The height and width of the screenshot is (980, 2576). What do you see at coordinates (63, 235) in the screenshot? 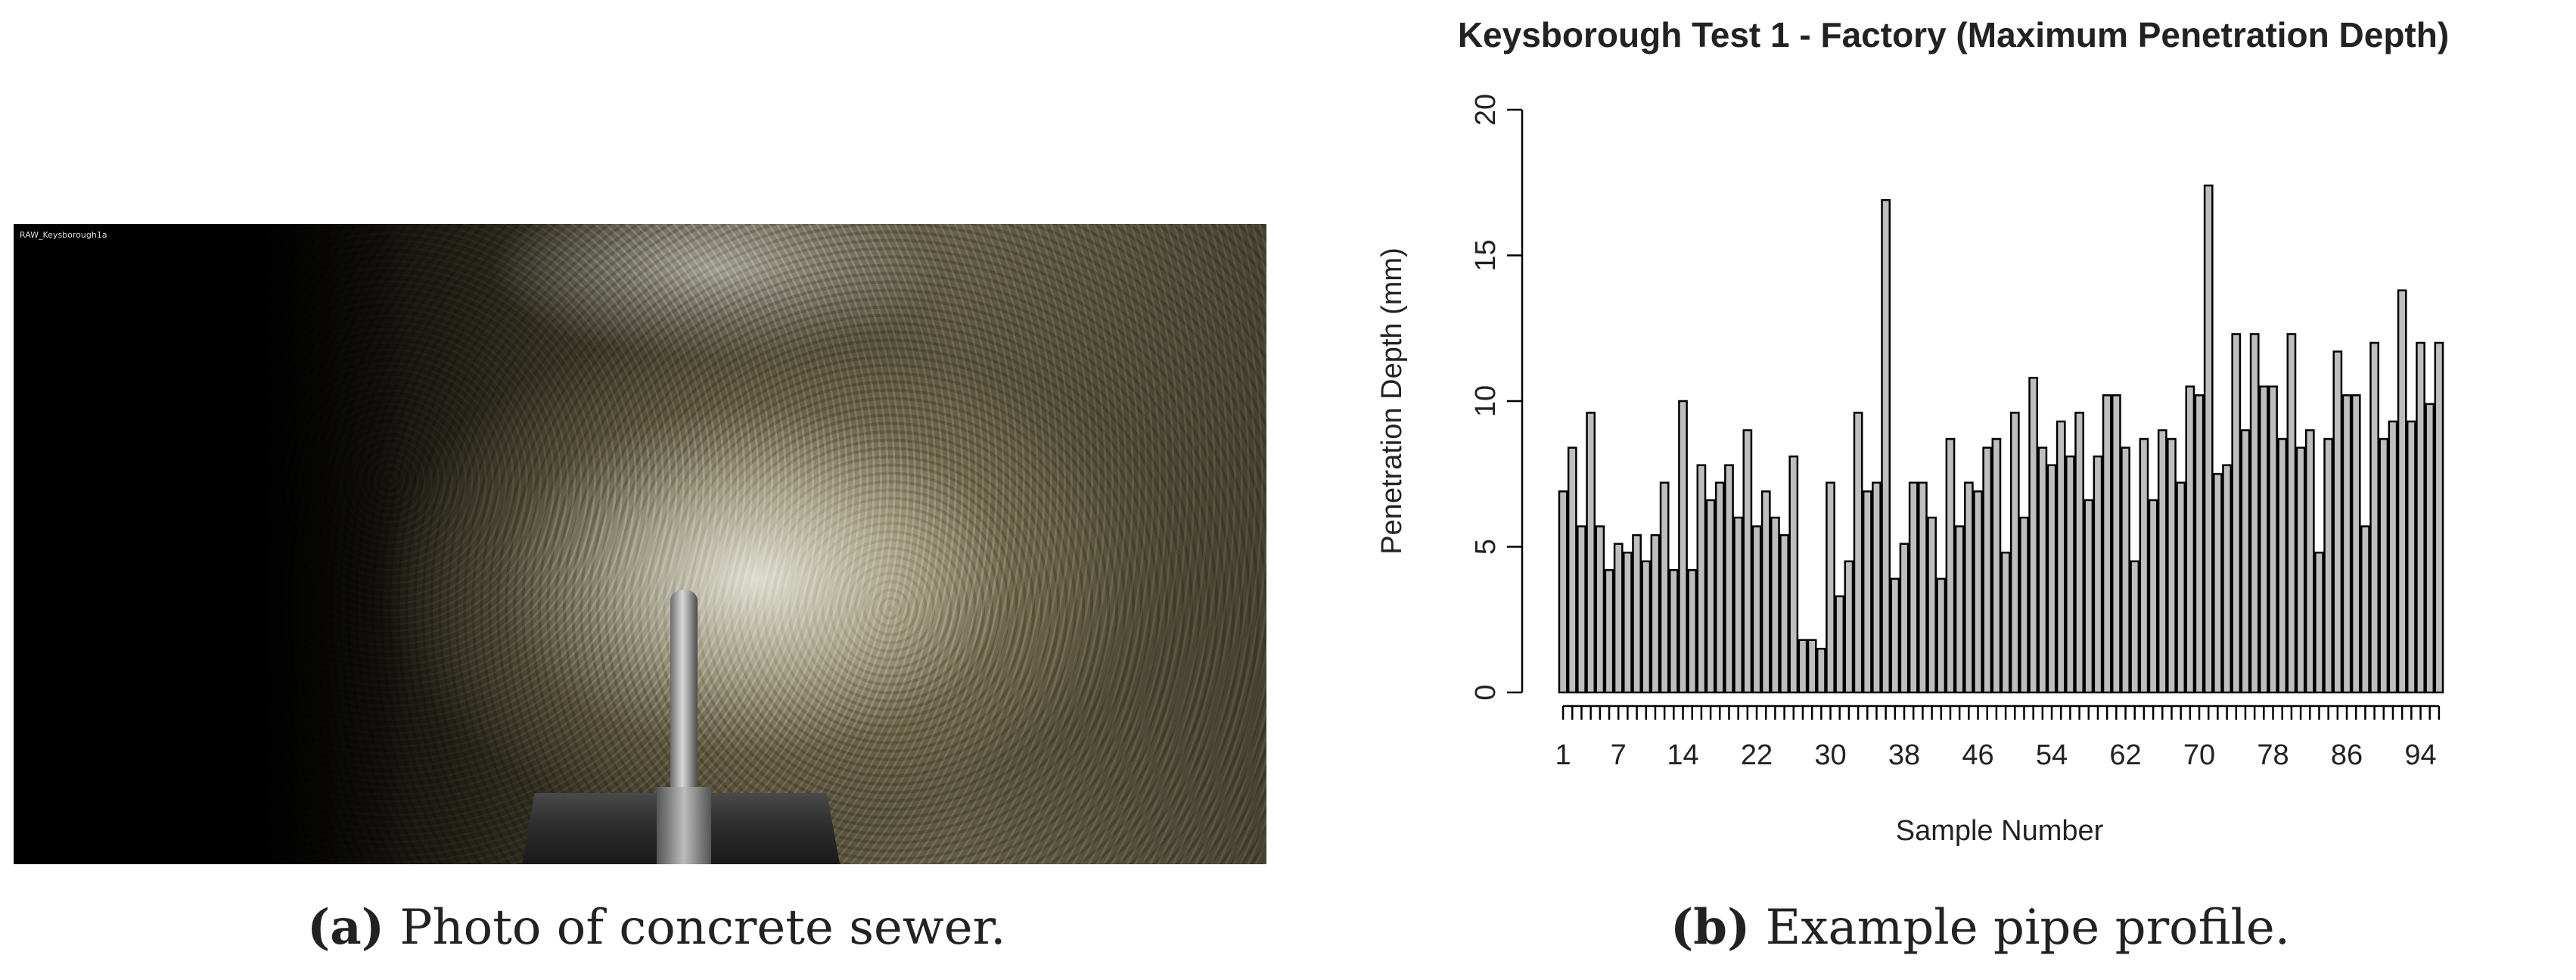
I see `photo-stamp: RAW_Keysborough1a` at bounding box center [63, 235].